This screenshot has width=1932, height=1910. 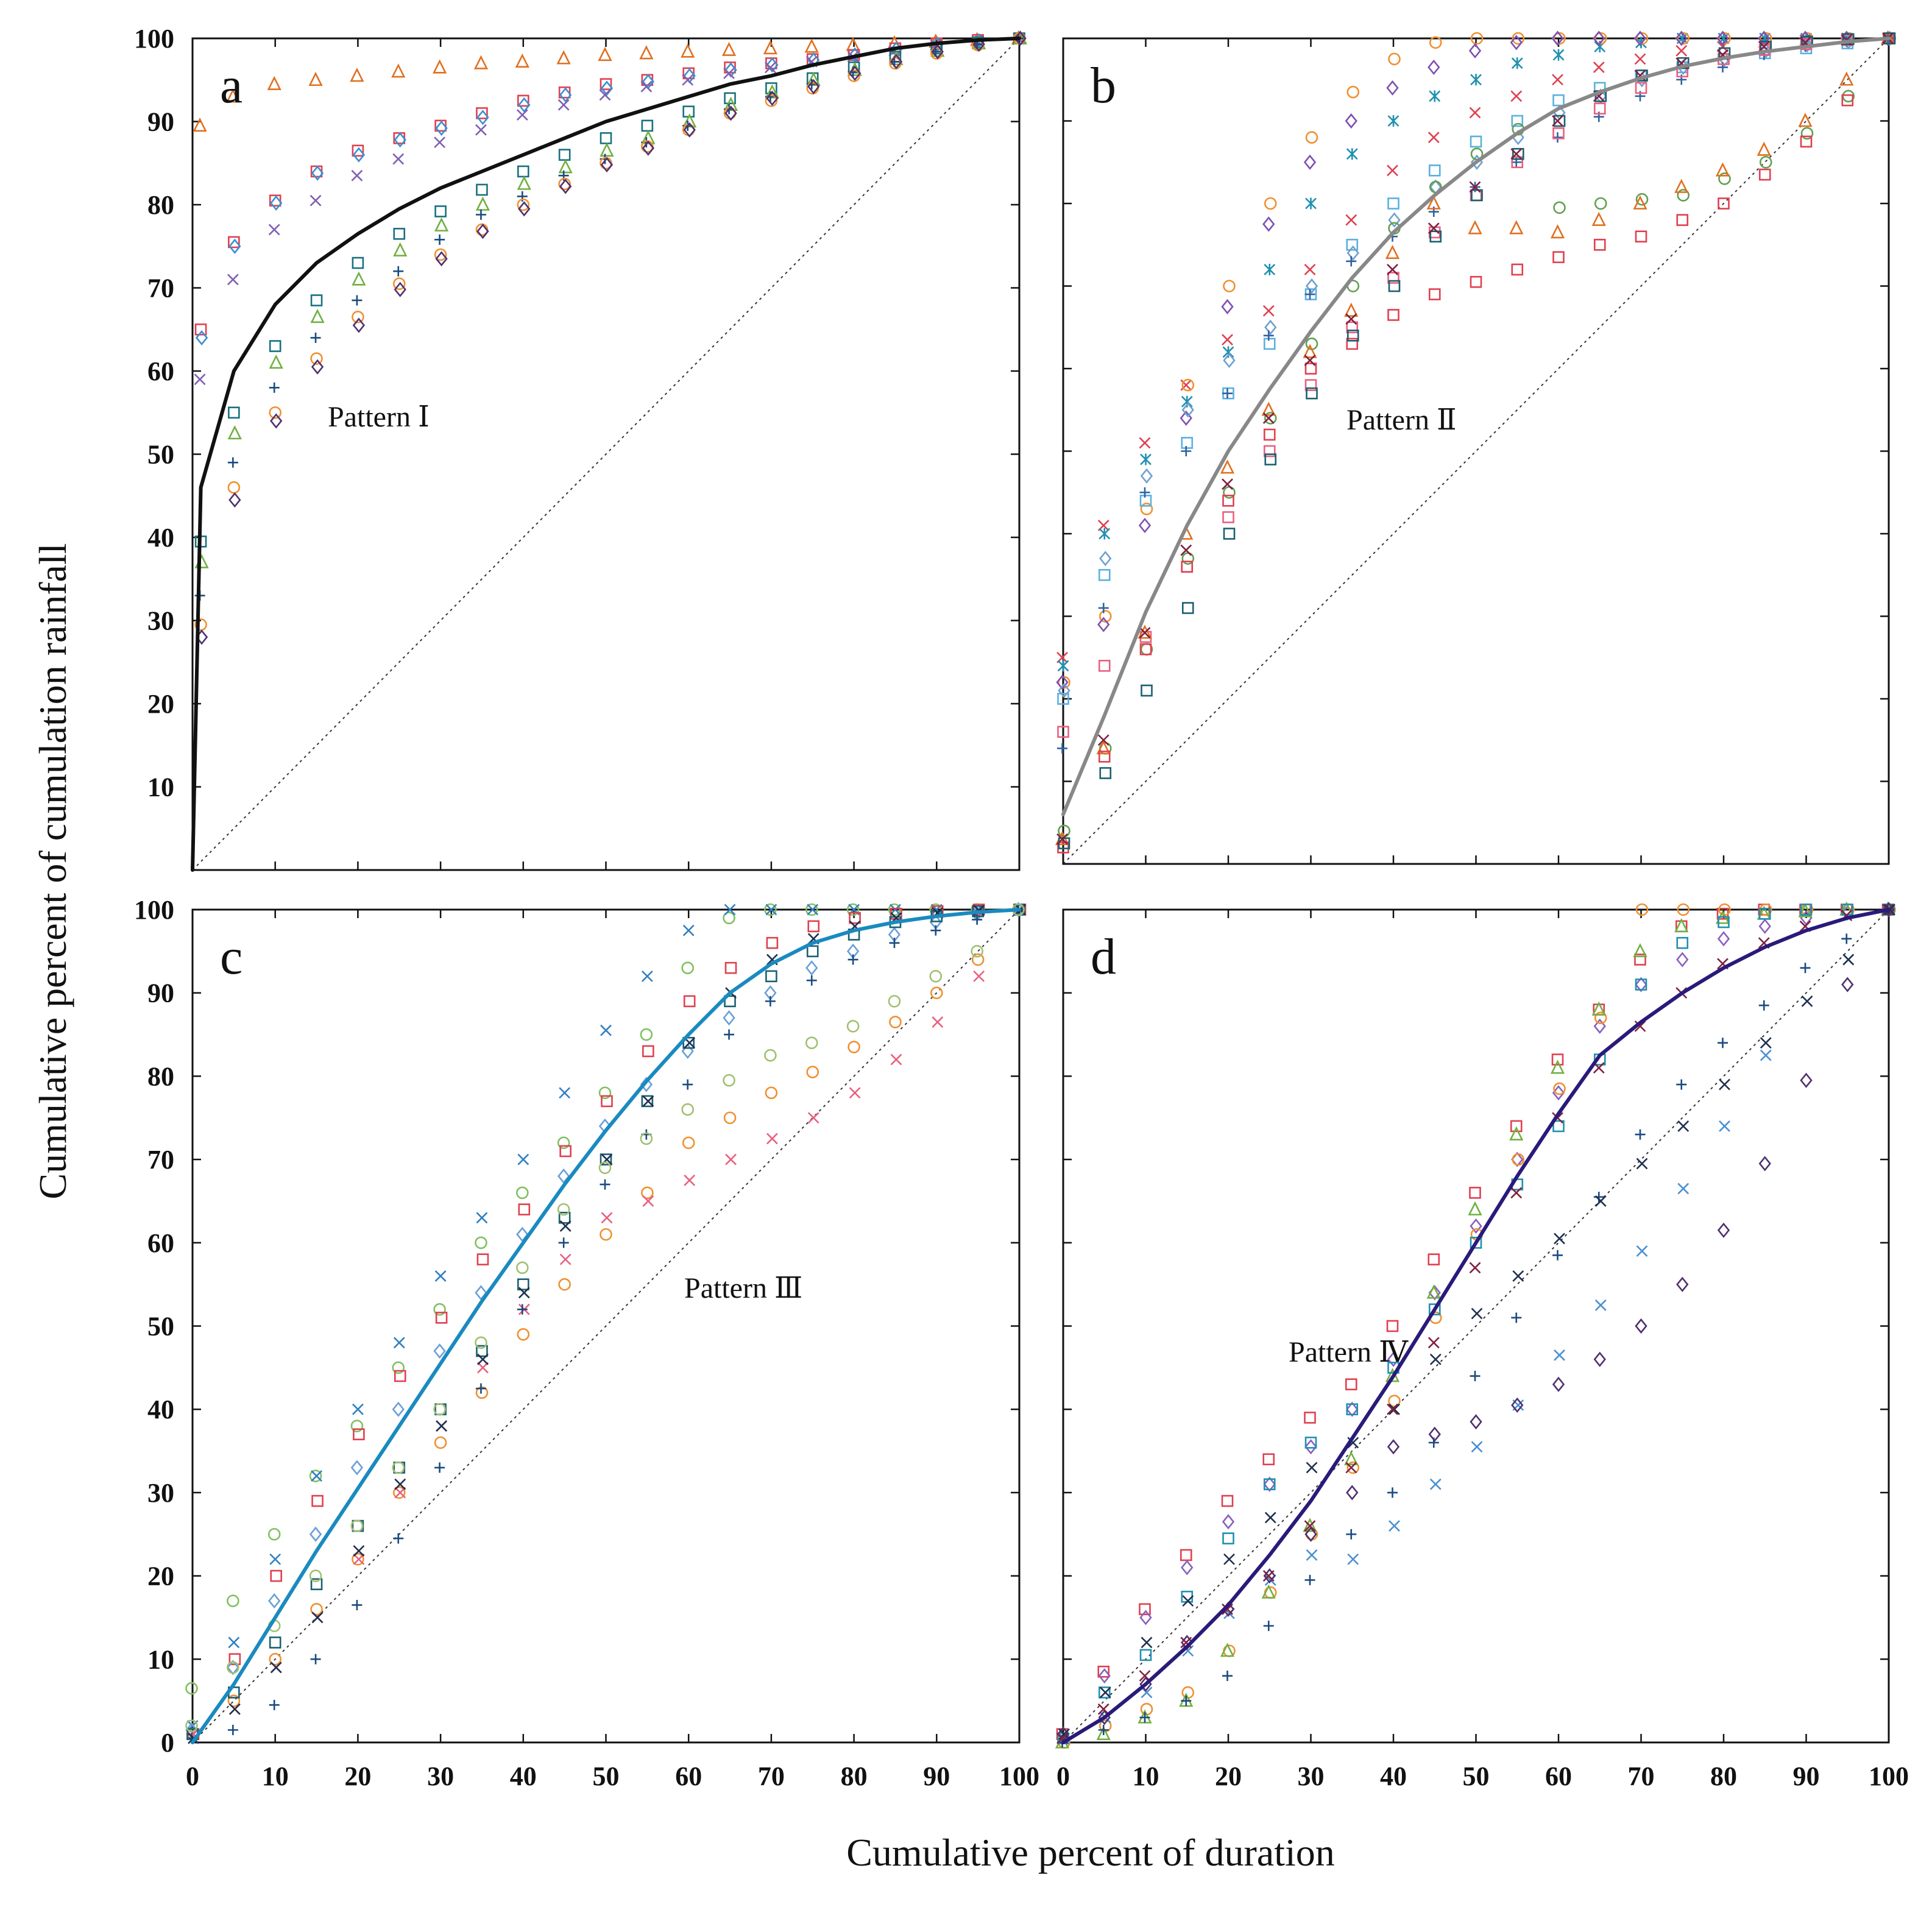 I want to click on series-s4, so click(x=1475, y=360).